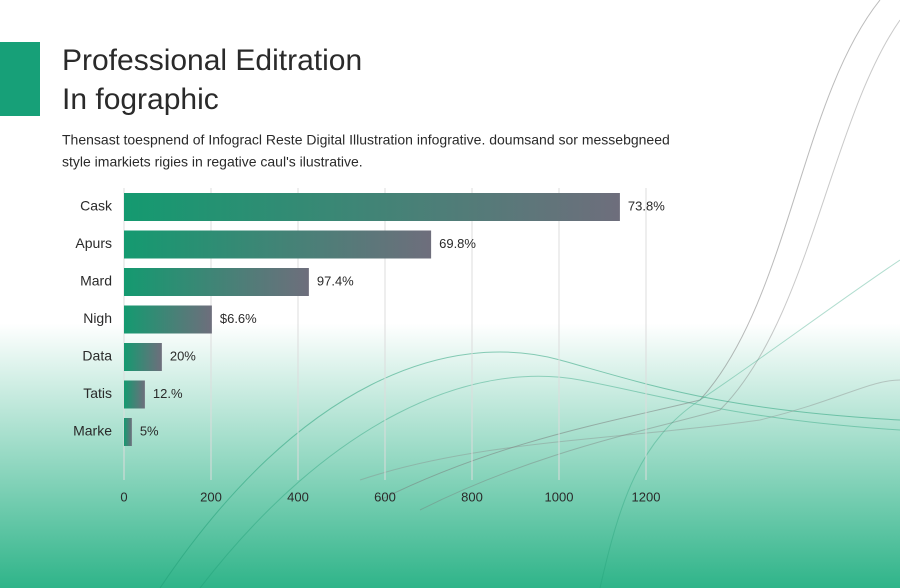 The width and height of the screenshot is (900, 588). I want to click on category-label: Data, so click(97, 356).